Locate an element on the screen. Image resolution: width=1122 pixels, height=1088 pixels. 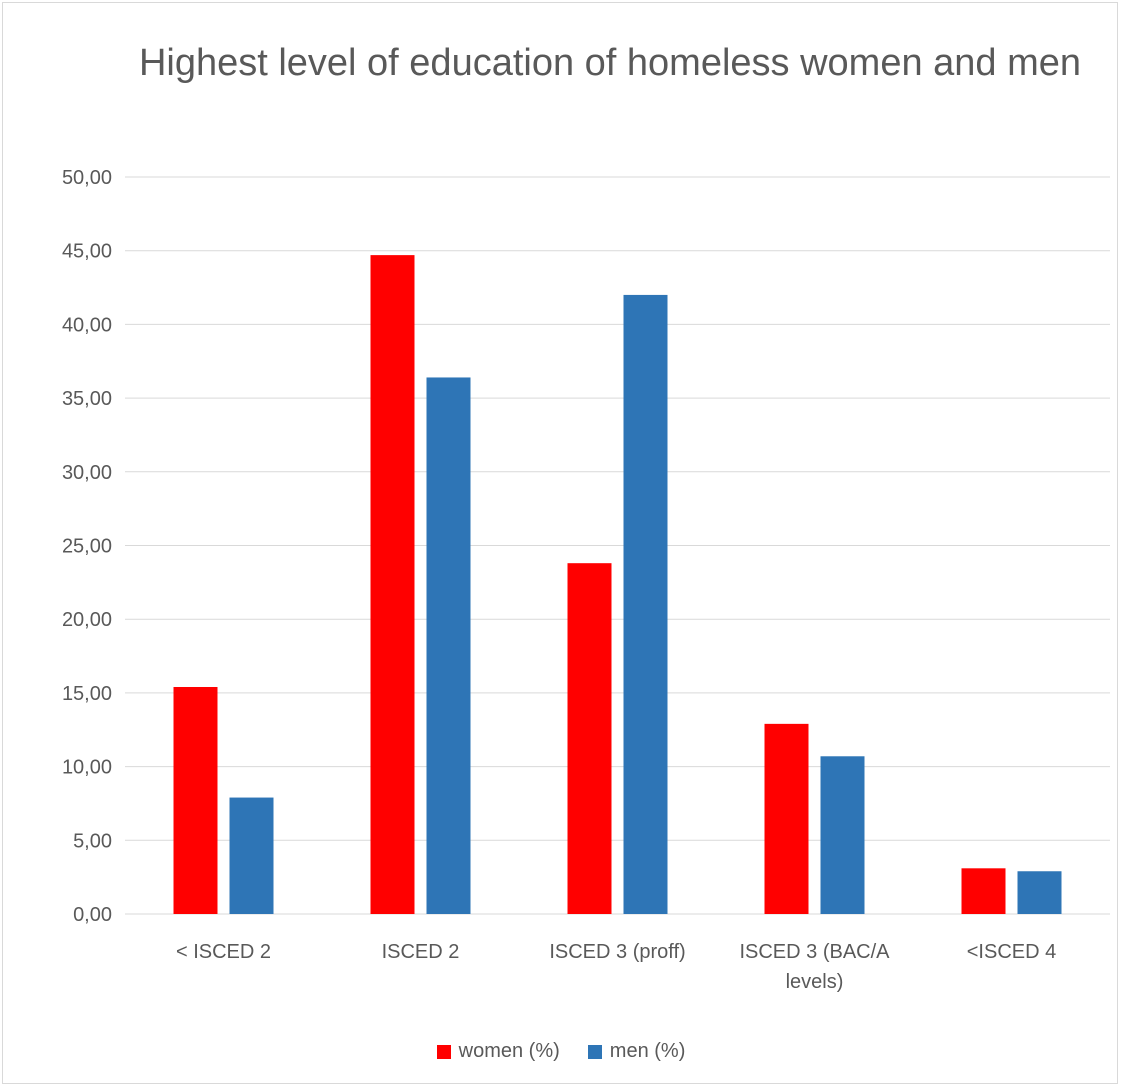
y-tick-label: 20,00 is located at coordinates (87, 620).